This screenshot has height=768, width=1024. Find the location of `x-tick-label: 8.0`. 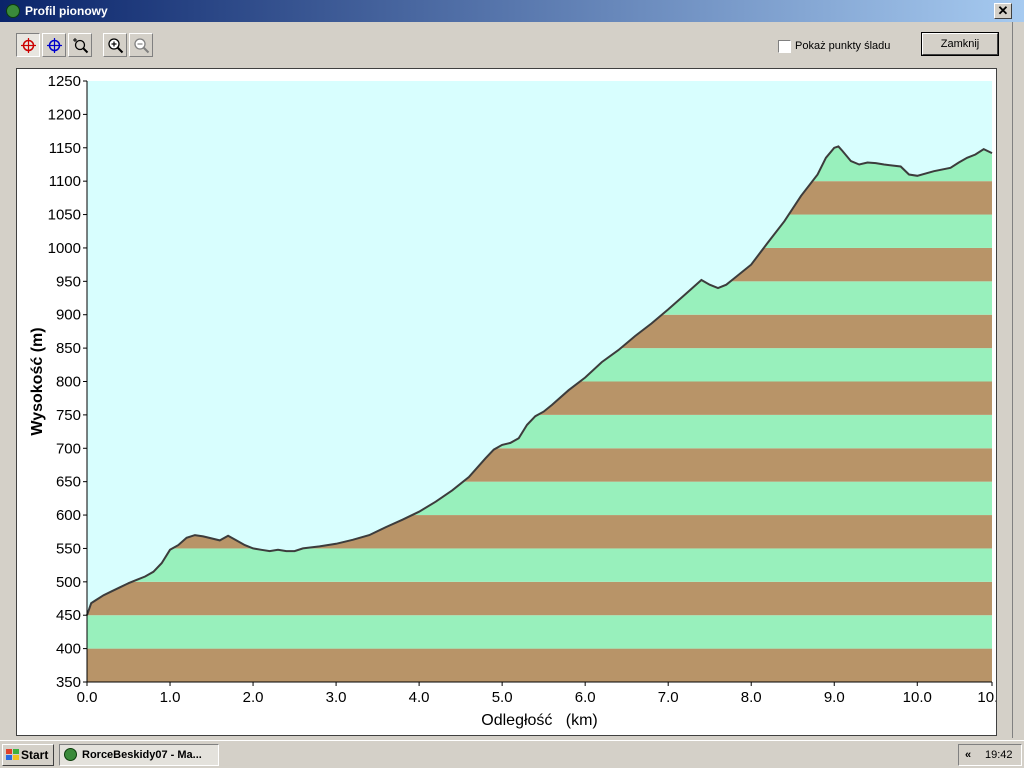

x-tick-label: 8.0 is located at coordinates (751, 697).